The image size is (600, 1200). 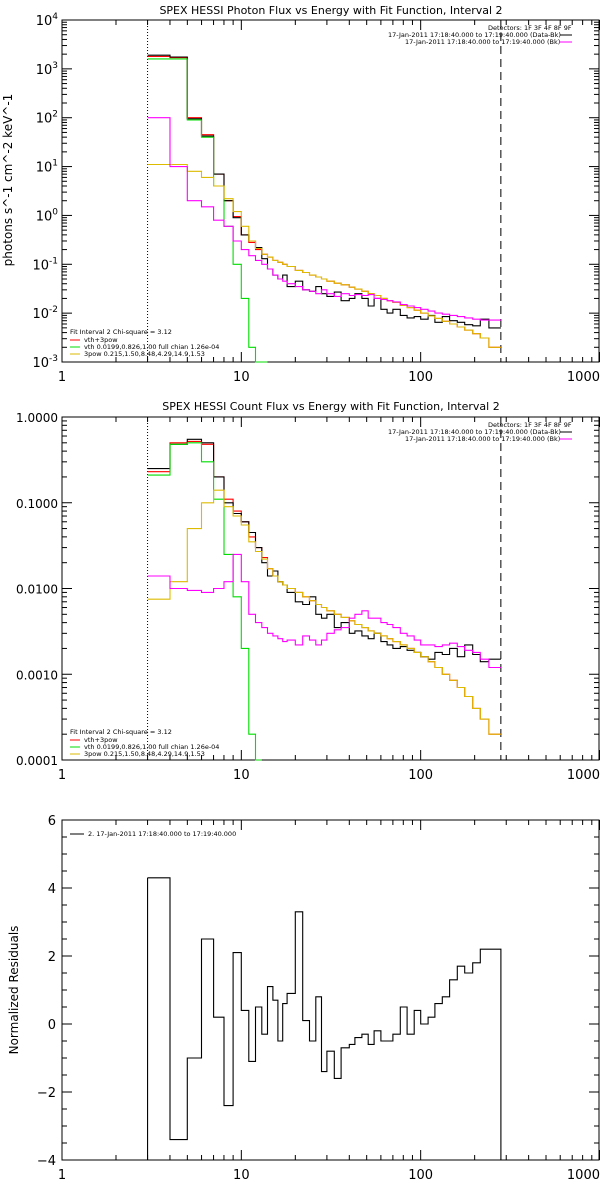 I want to click on y-tick-label: 10³, so click(x=47, y=69).